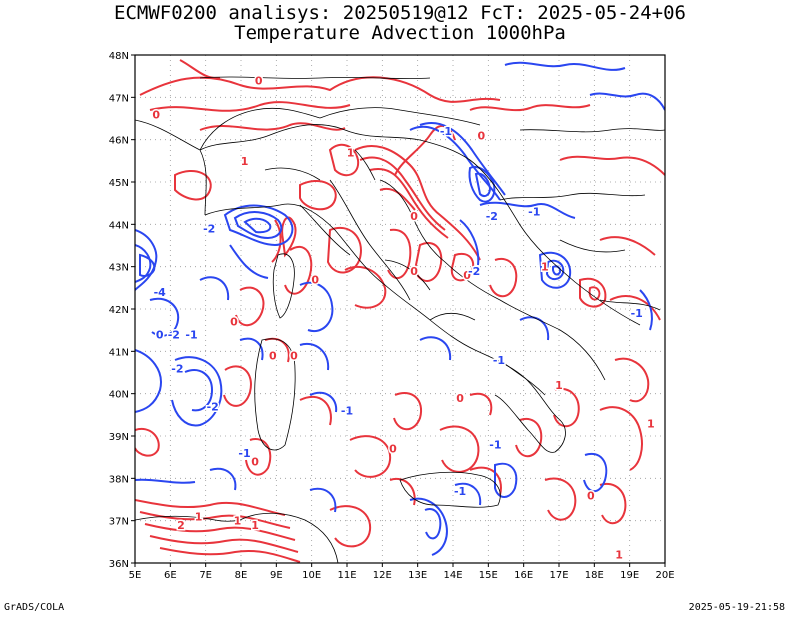 Image resolution: width=800 pixels, height=618 pixels. What do you see at coordinates (119, 56) in the screenshot?
I see `y-tick-label: 48N` at bounding box center [119, 56].